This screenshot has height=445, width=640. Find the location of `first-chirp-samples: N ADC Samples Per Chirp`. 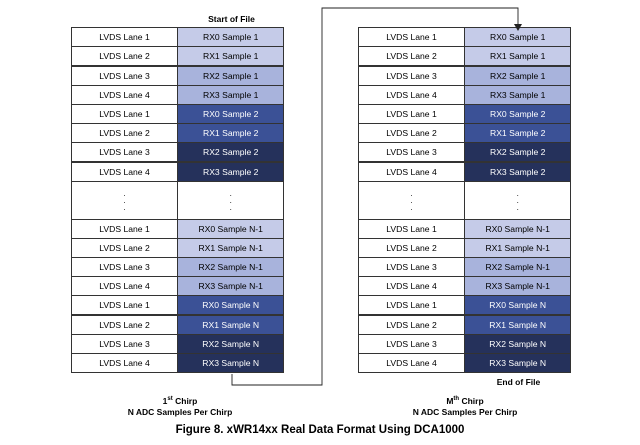

first-chirp-samples: N ADC Samples Per Chirp is located at coordinates (180, 411).